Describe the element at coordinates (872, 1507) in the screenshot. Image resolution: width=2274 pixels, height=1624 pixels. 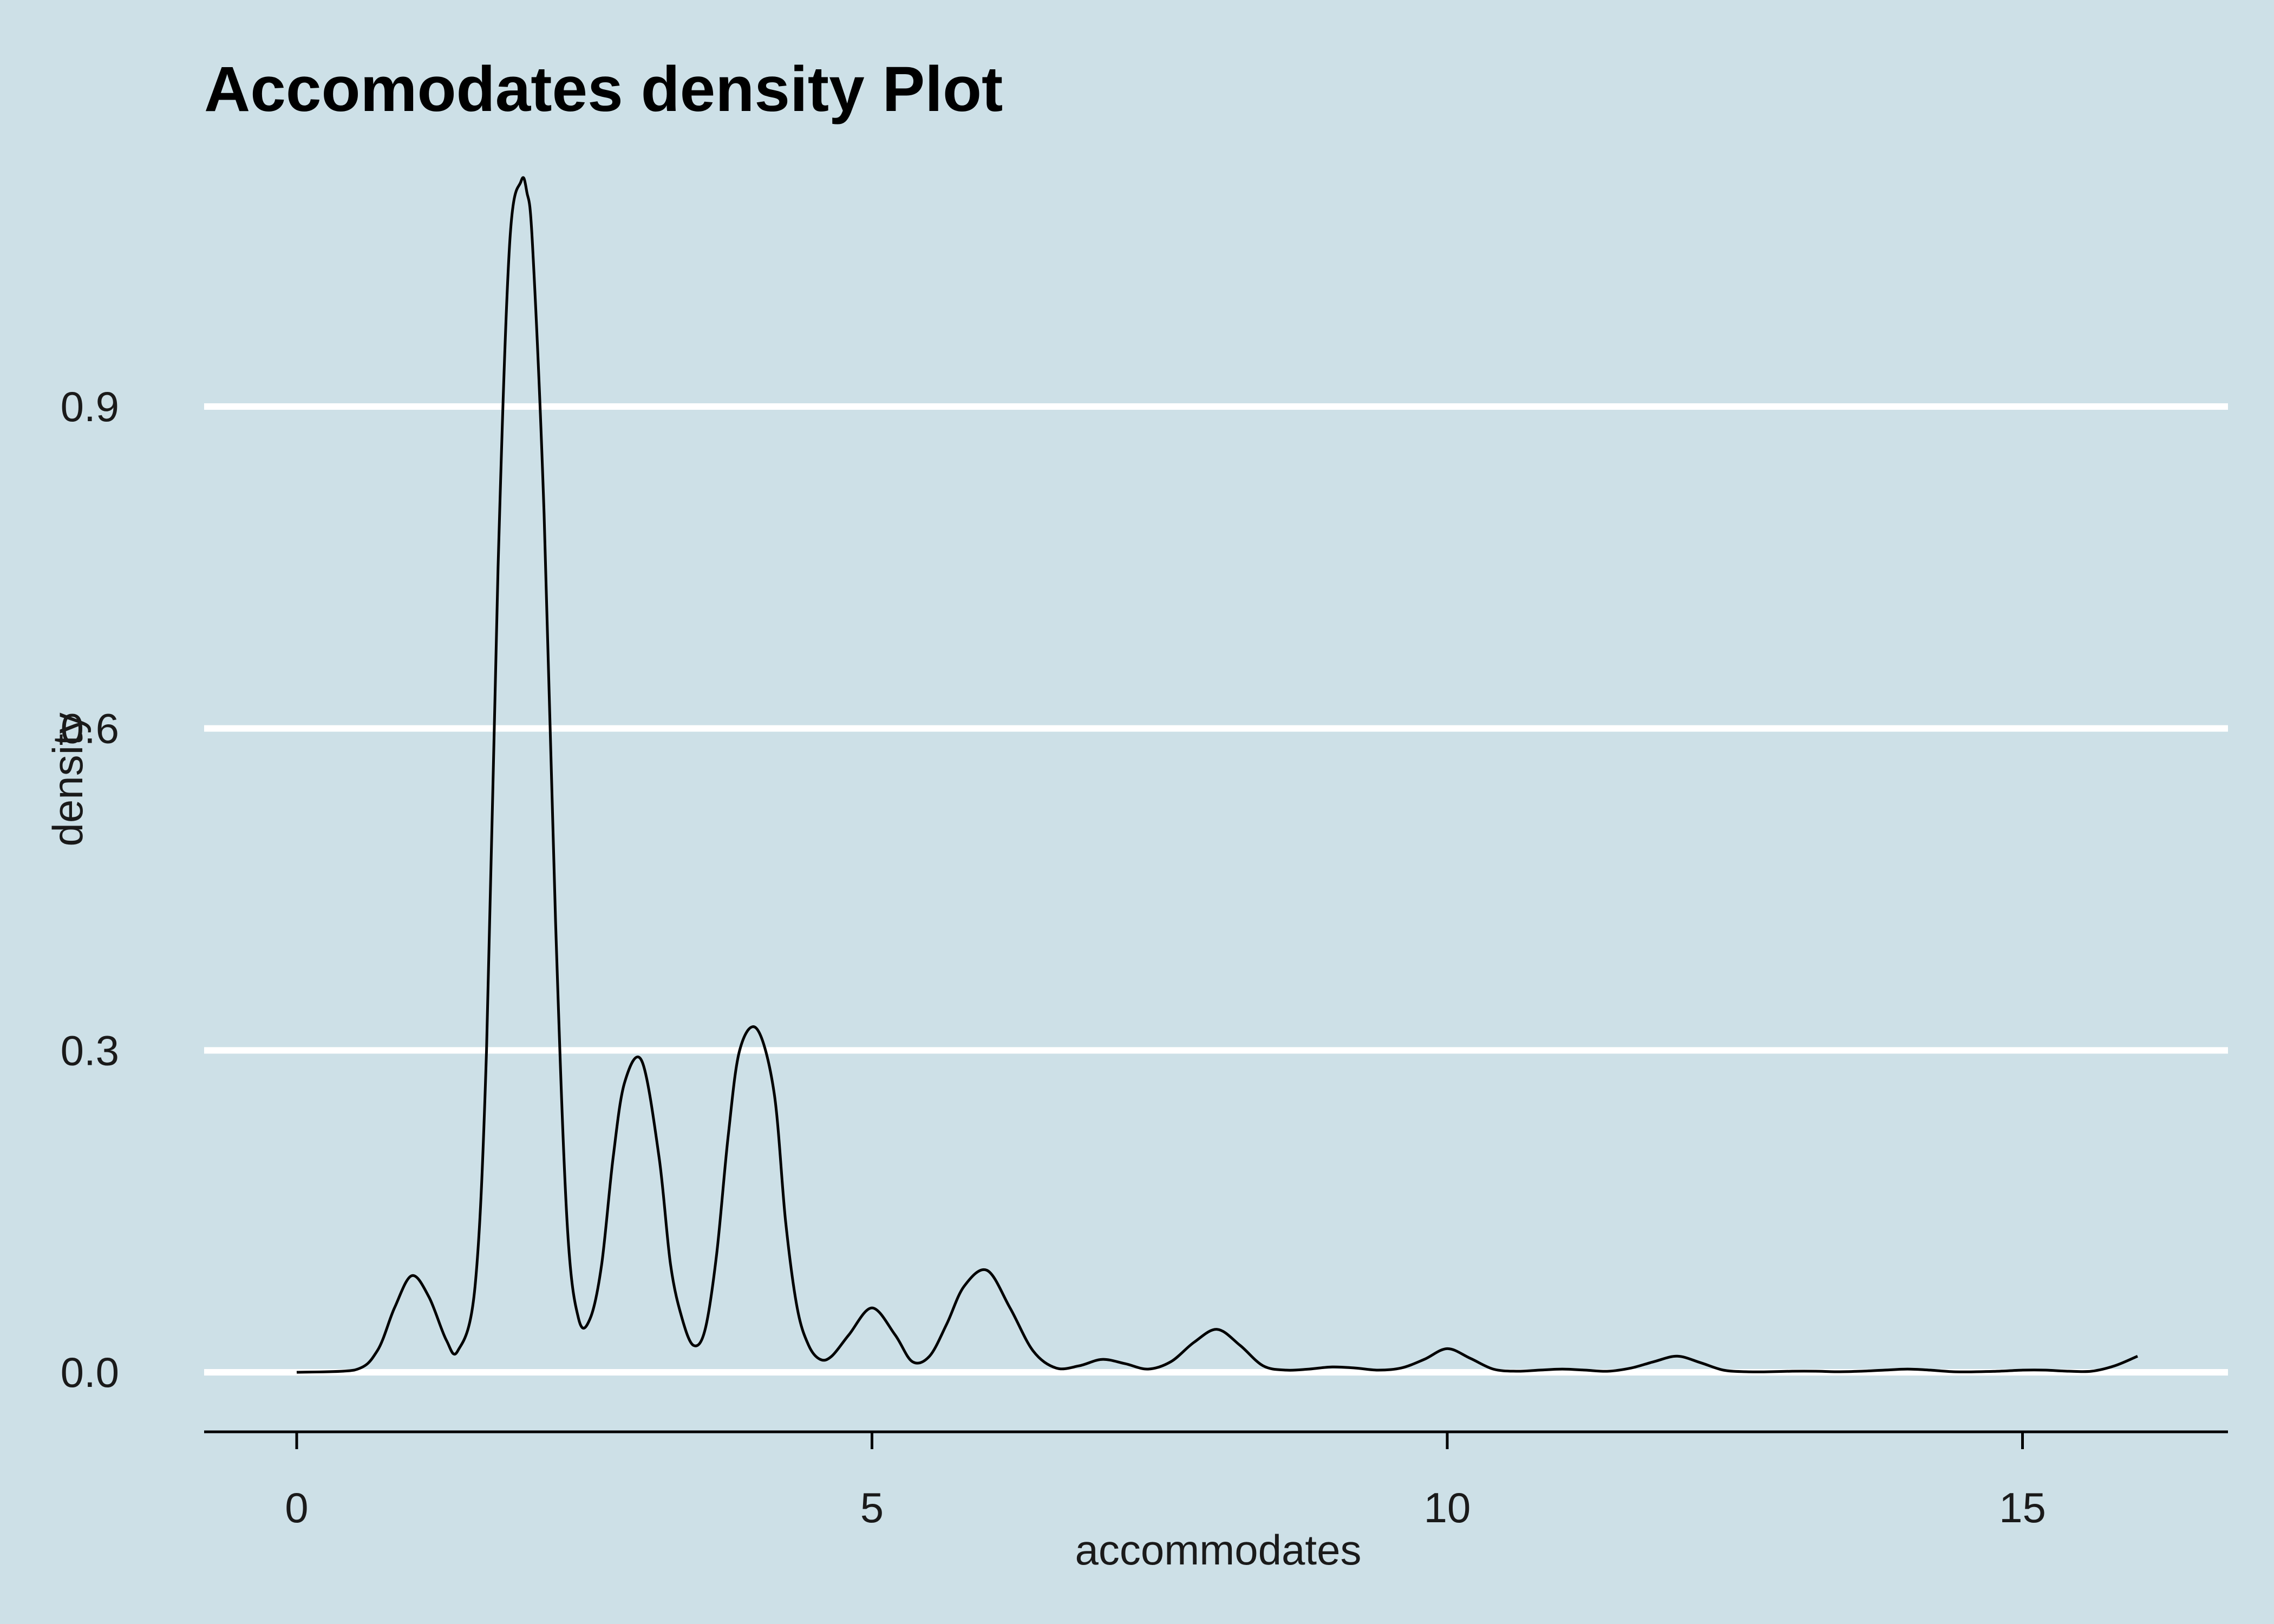
I see `x-tick-label-1: 5` at that location.